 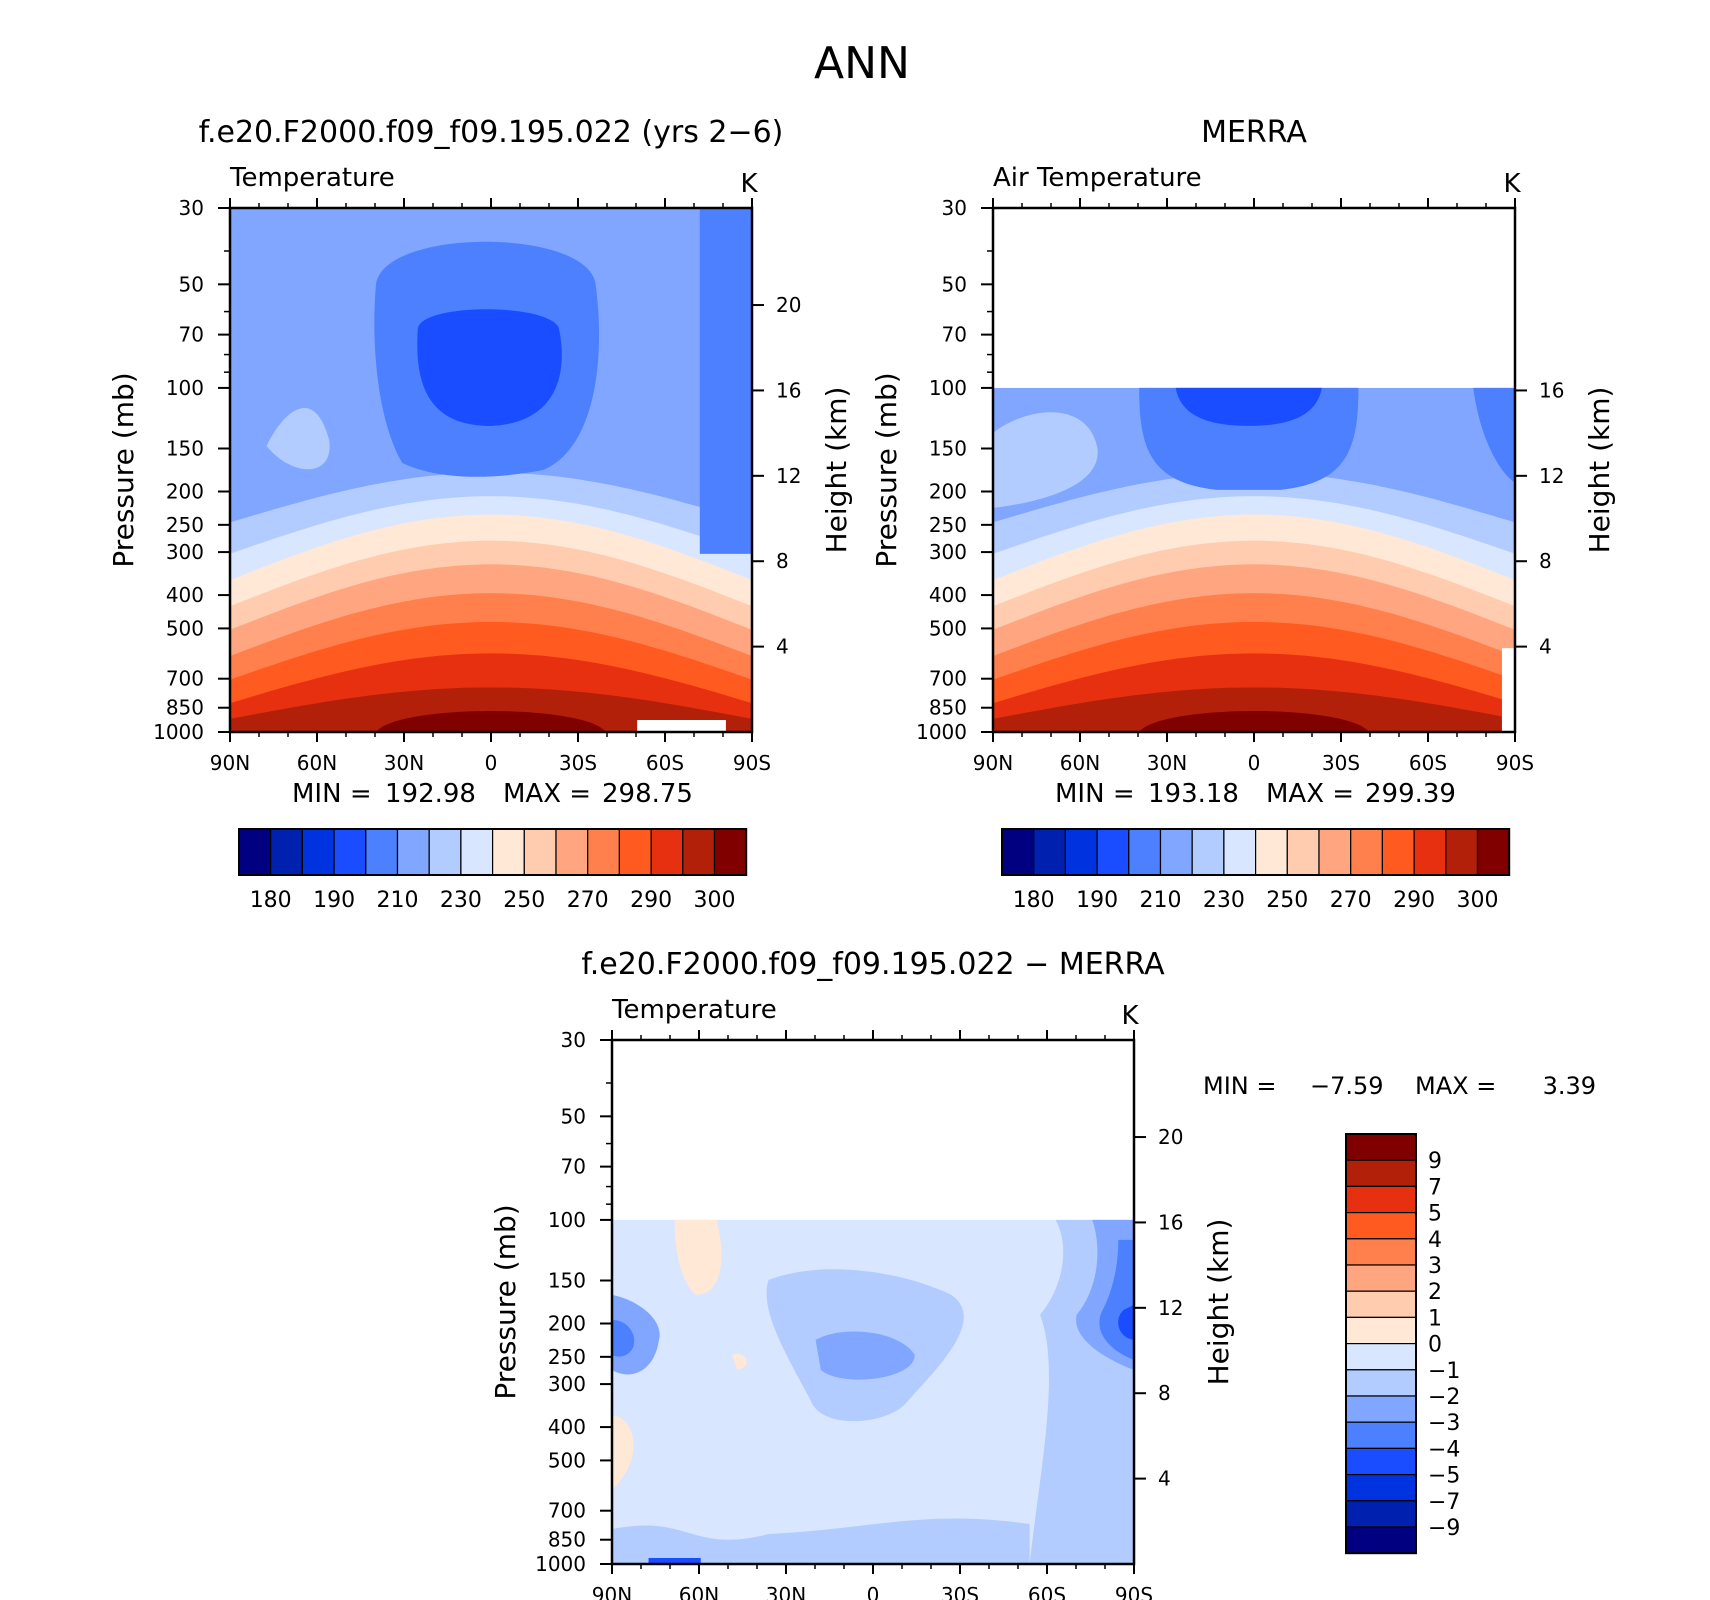 What do you see at coordinates (1287, 900) in the screenshot?
I see `colorbar-label: 250` at bounding box center [1287, 900].